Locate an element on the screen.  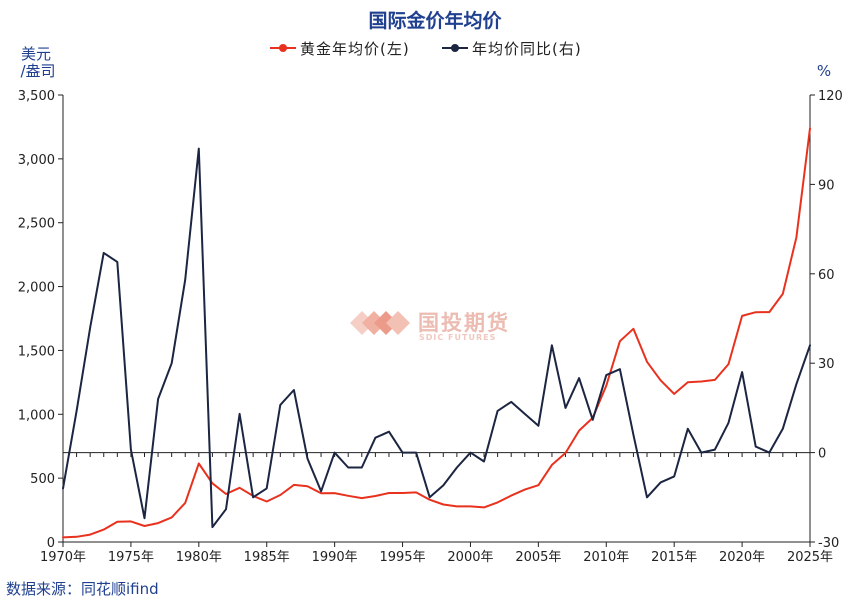
watermark-name: 国投期货 is located at coordinates (464, 323).